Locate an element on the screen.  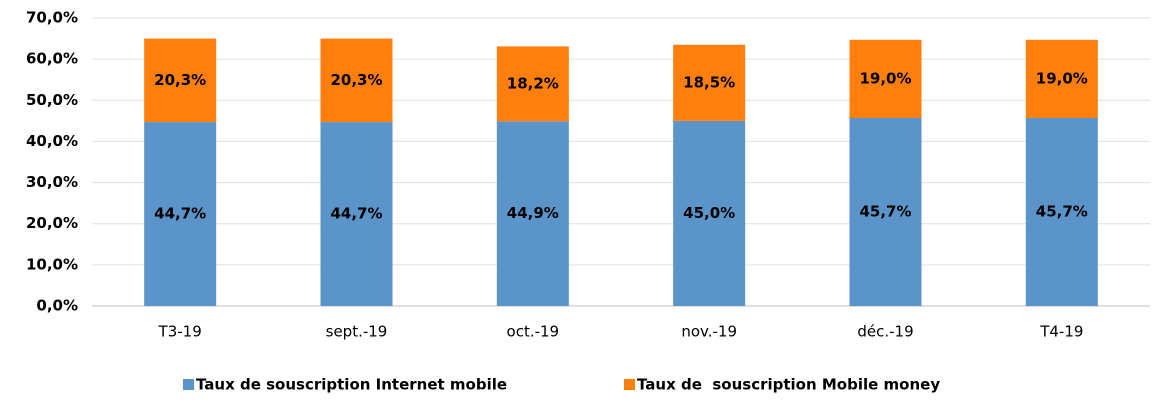
x-tick-label: oct.-19 is located at coordinates (533, 332).